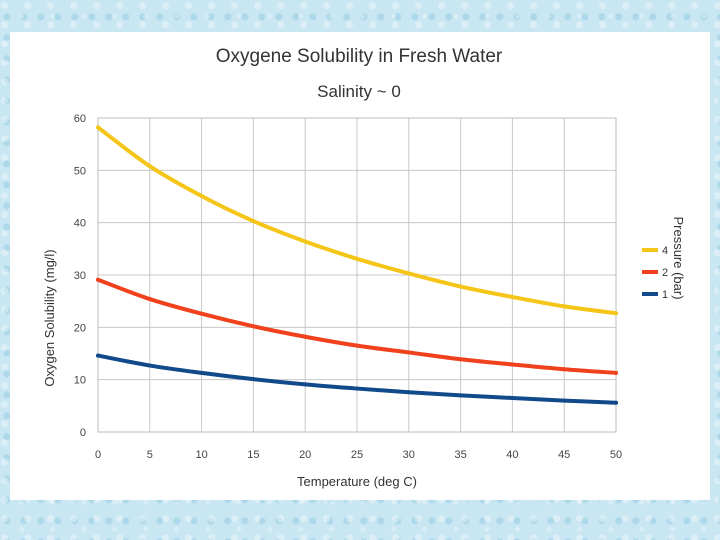  I want to click on y-tick-label: 10, so click(80, 381).